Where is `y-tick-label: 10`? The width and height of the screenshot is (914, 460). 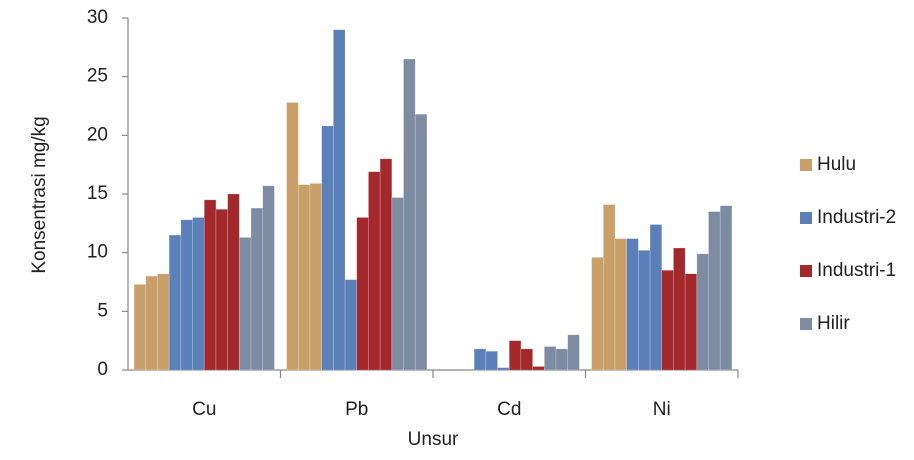 y-tick-label: 10 is located at coordinates (97, 252).